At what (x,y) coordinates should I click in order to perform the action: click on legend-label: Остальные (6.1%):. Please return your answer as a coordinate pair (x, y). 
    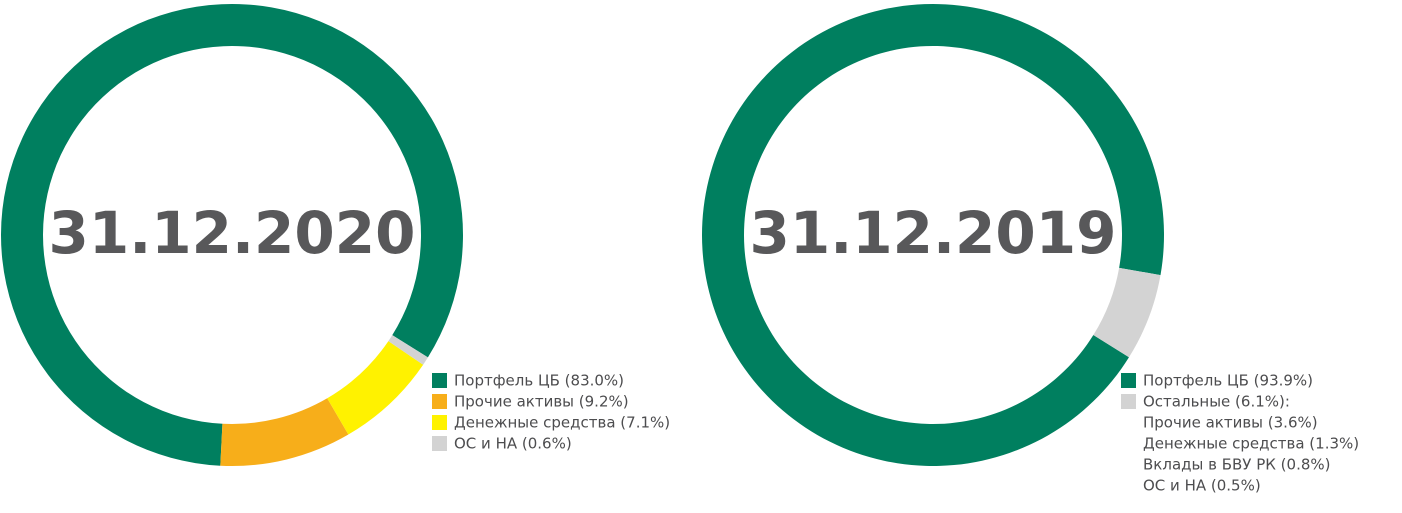
    Looking at the image, I should click on (1216, 402).